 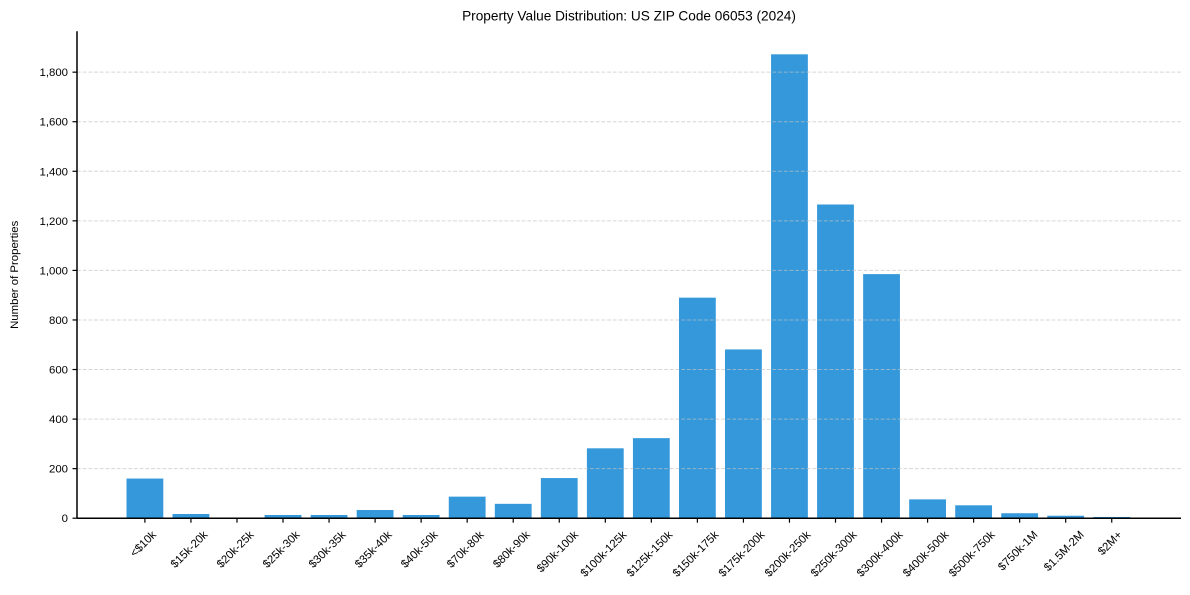 I want to click on svg-text: 600, so click(x=58, y=371).